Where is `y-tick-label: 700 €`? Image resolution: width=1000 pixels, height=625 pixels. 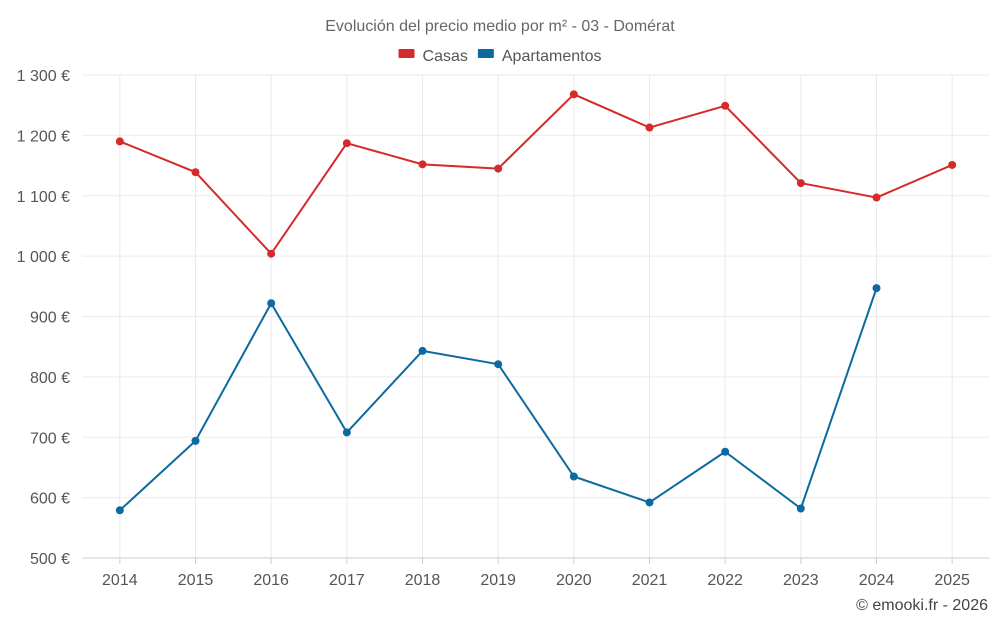
y-tick-label: 700 € is located at coordinates (50, 438).